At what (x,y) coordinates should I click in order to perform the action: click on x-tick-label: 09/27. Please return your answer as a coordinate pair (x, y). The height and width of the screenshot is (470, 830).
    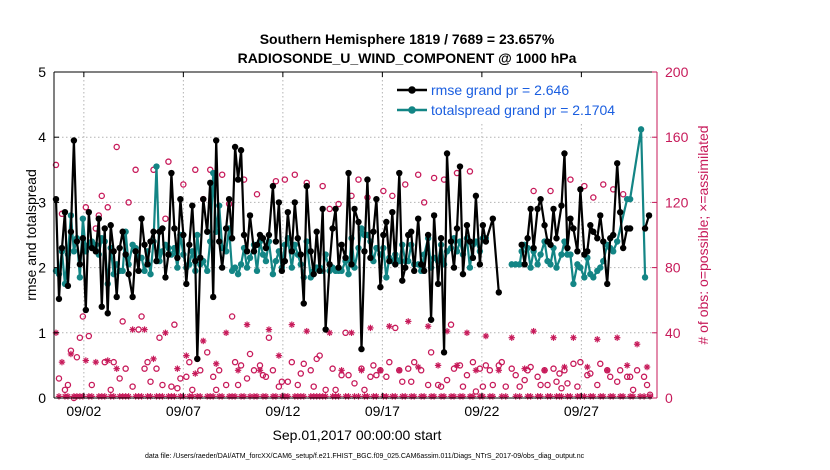
    Looking at the image, I should click on (581, 411).